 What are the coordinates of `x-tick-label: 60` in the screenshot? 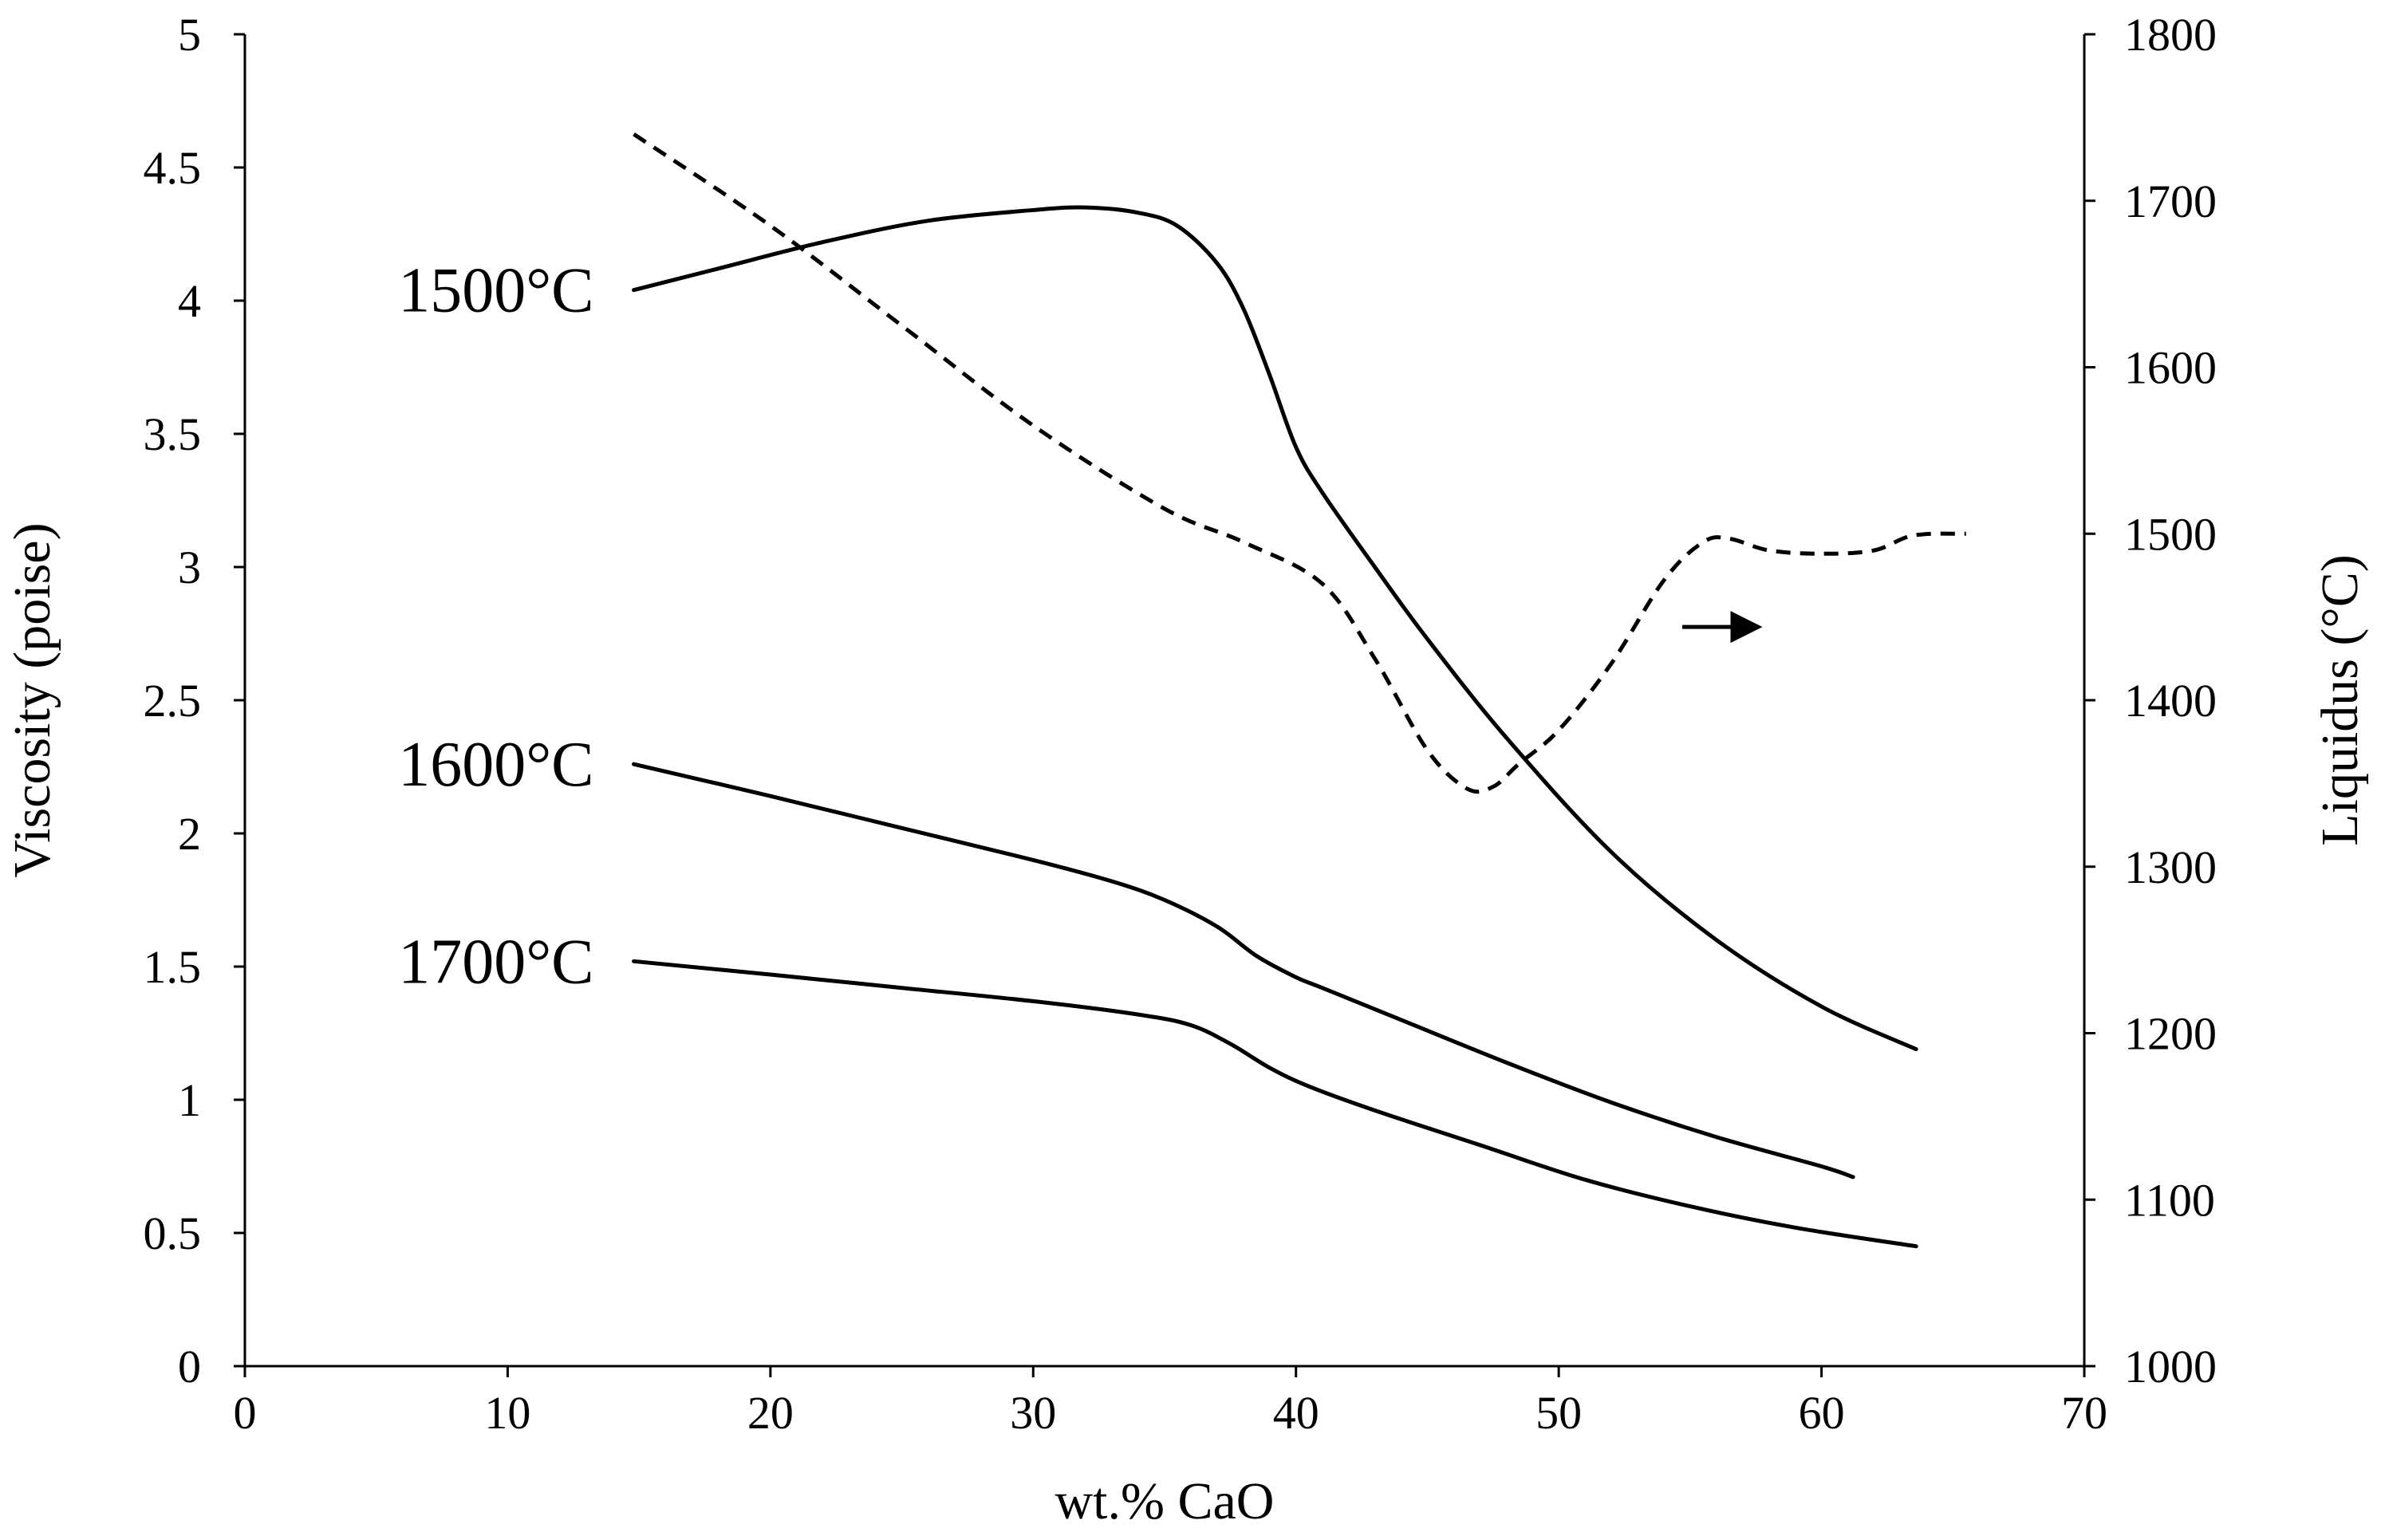 It's located at (1822, 1413).